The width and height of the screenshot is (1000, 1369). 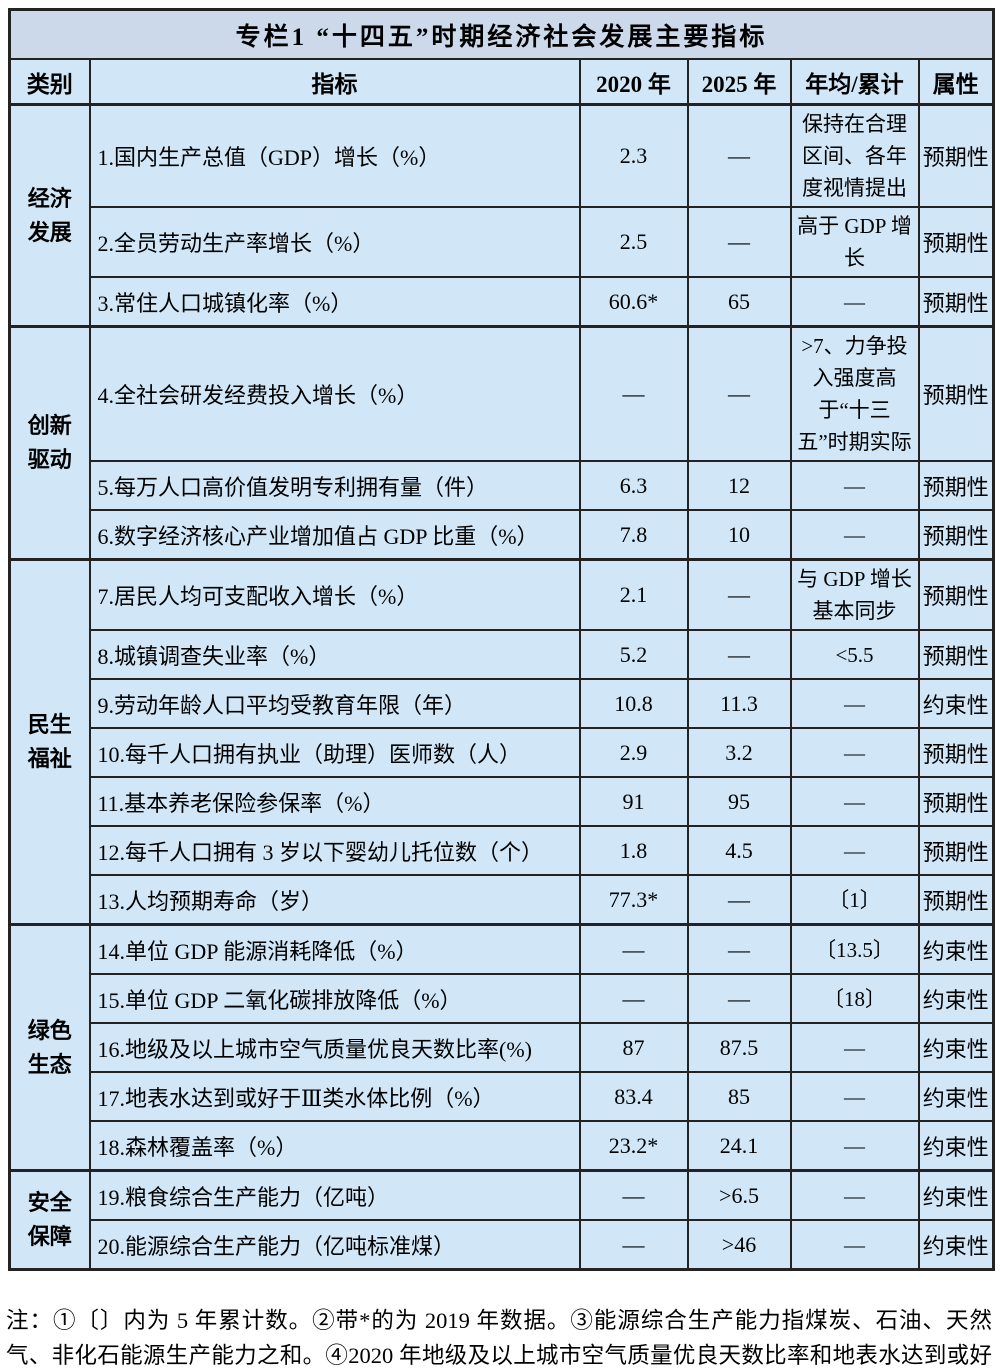 What do you see at coordinates (502, 752) in the screenshot?
I see `table-row: 10.每千人口拥有执业（助理）医师数（人） 2.9 3.2 — 预期性` at bounding box center [502, 752].